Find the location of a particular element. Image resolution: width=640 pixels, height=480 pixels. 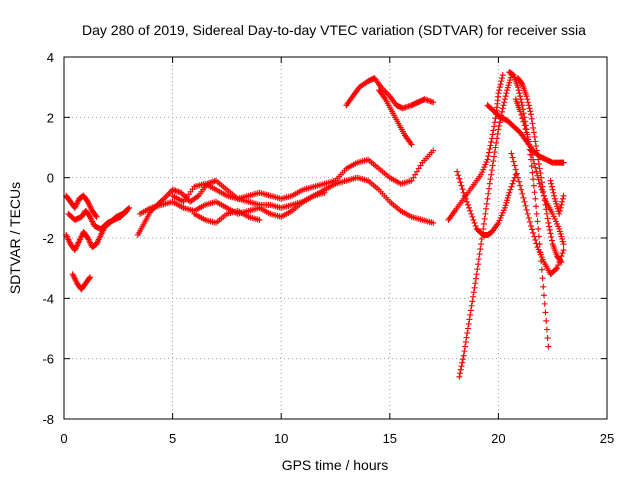

x-tick-label: 25 is located at coordinates (607, 438).